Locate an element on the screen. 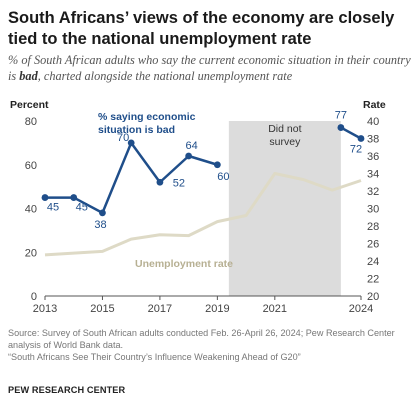 This screenshot has width=420, height=404. right-tick-label: 22 is located at coordinates (373, 280).